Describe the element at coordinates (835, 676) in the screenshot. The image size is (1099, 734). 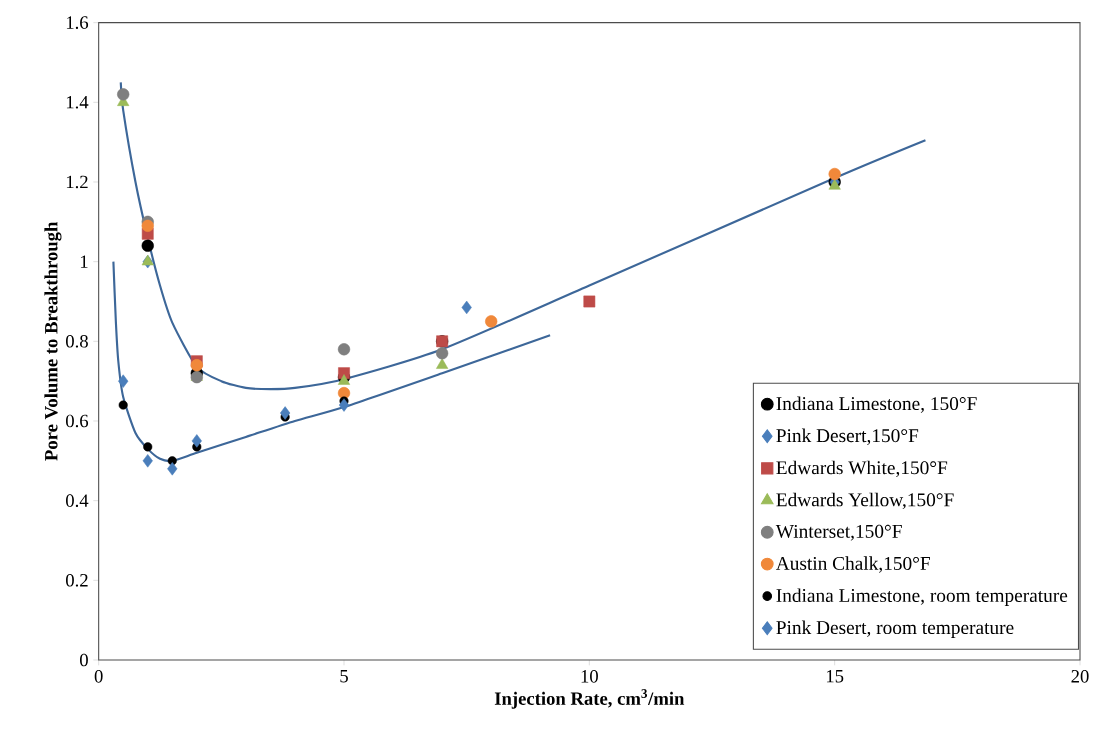
I see `x-tick-label: 15` at that location.